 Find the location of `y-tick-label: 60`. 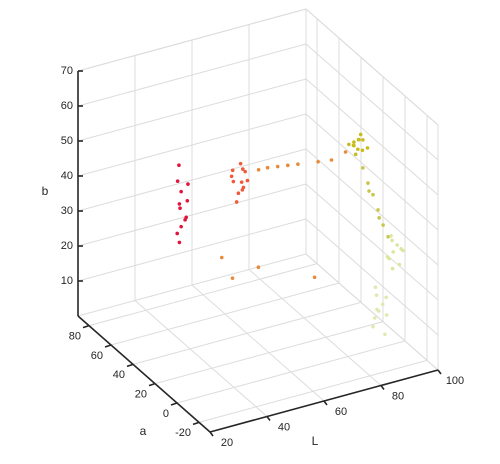

y-tick-label: 60 is located at coordinates (97, 356).